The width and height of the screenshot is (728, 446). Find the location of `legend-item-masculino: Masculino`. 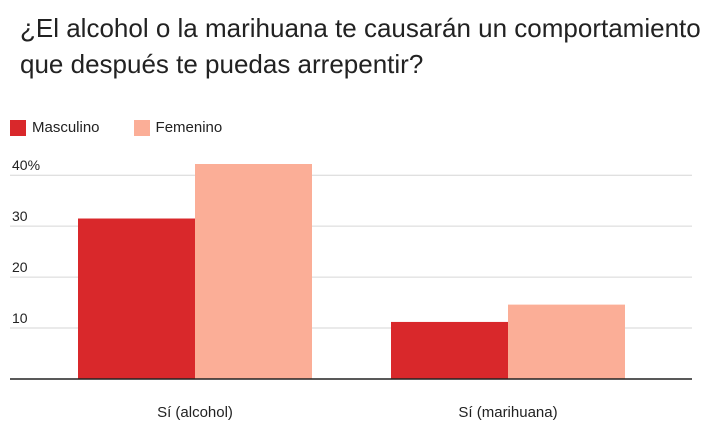

legend-item-masculino: Masculino is located at coordinates (55, 127).